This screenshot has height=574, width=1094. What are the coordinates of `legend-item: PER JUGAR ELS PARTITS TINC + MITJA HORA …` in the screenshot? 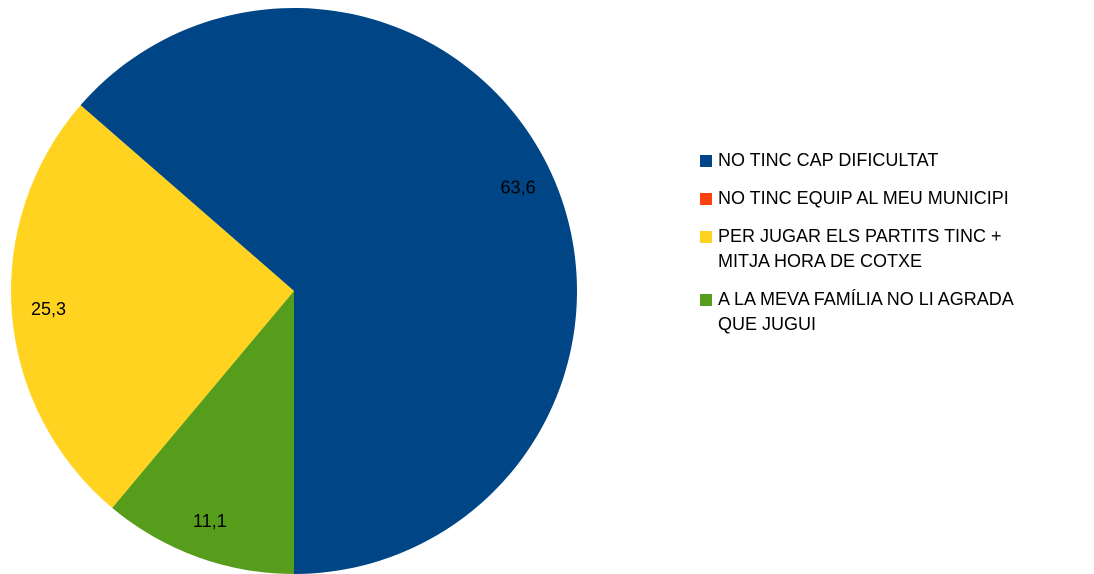 It's located at (869, 249).